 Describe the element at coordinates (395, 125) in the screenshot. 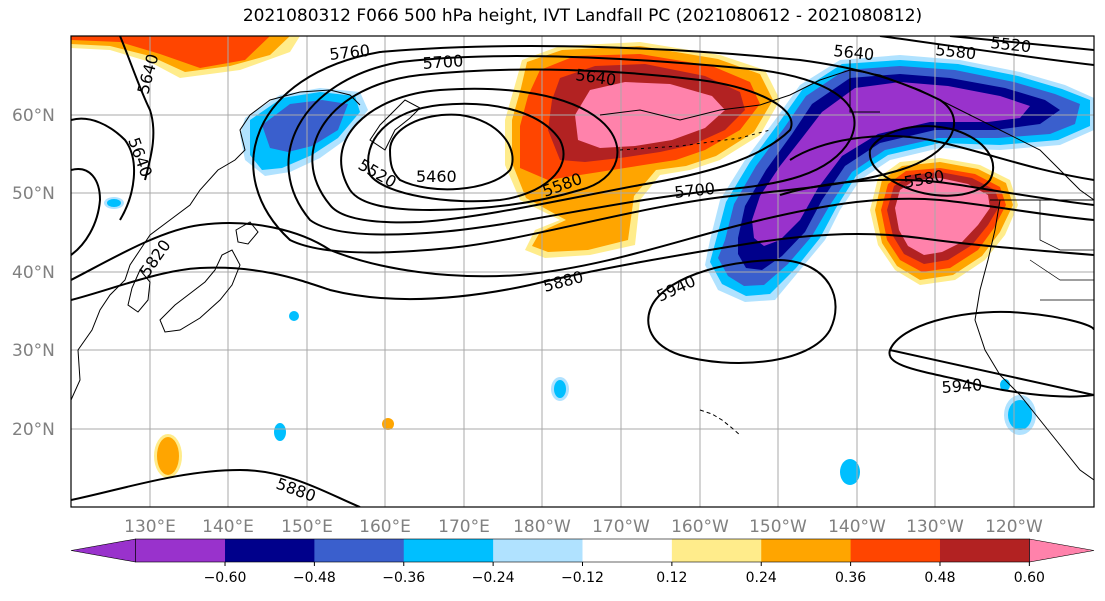

I see `kamchatka-coastline` at that location.